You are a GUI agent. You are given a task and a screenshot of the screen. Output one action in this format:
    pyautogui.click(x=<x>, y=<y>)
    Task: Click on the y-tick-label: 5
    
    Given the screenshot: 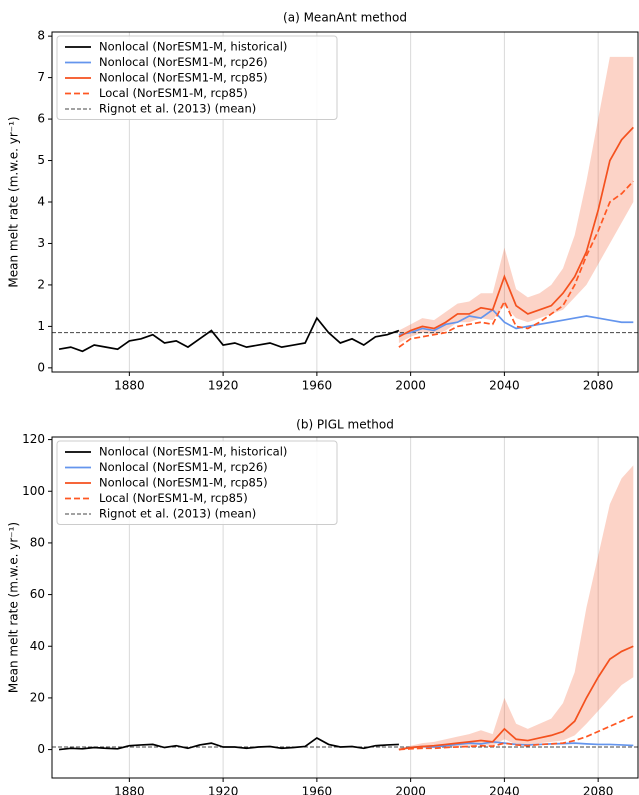 What is the action you would take?
    pyautogui.click(x=41, y=160)
    